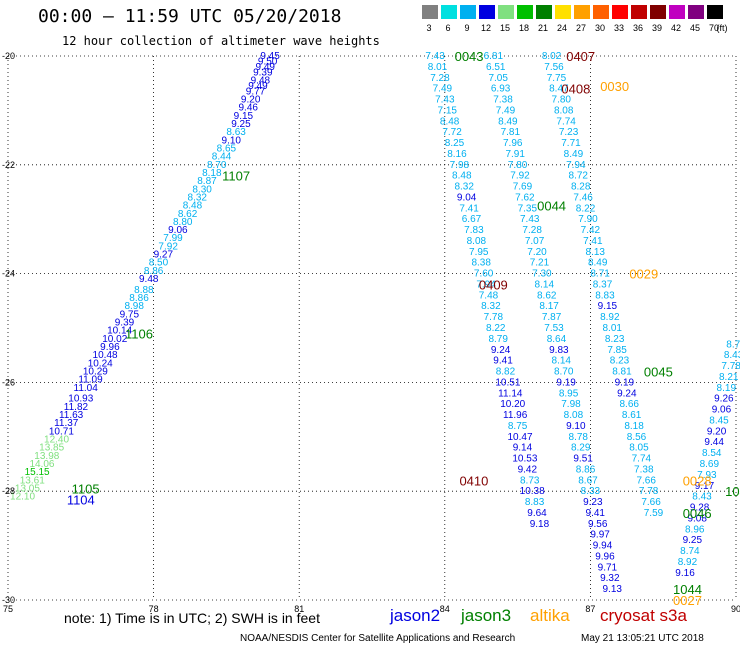  I want to click on wave-height-label: 9.51, so click(583, 459).